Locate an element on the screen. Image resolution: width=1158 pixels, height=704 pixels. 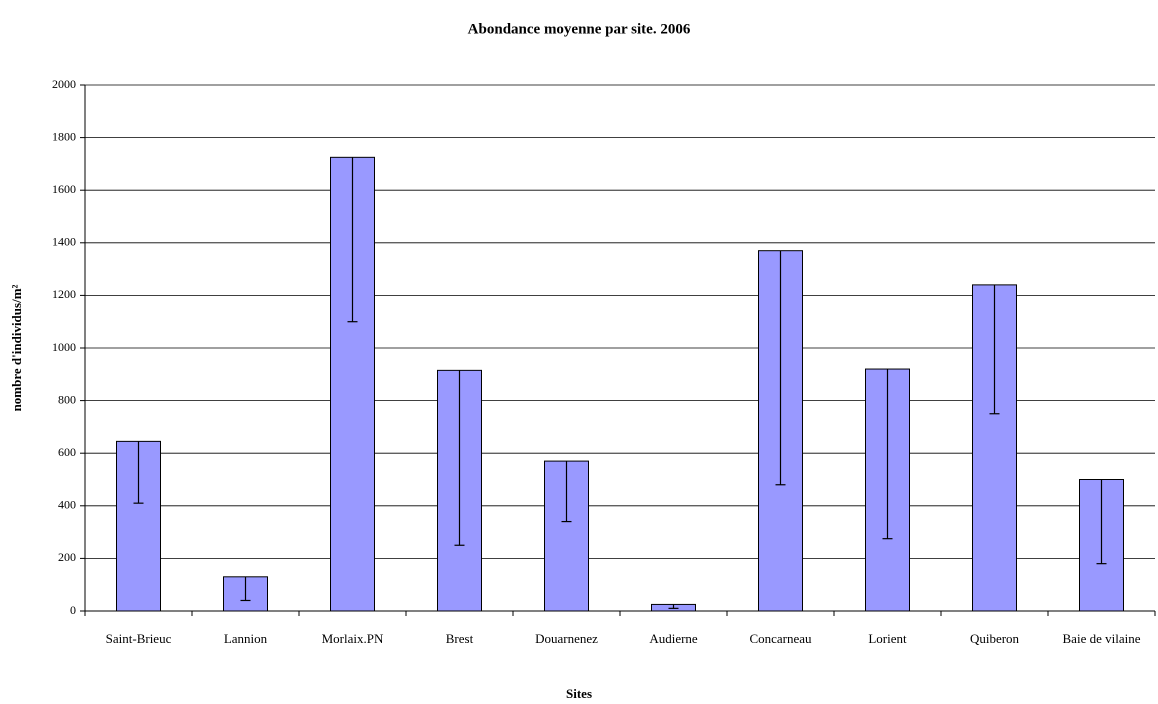
y-tick-label: 1800 is located at coordinates (64, 136).